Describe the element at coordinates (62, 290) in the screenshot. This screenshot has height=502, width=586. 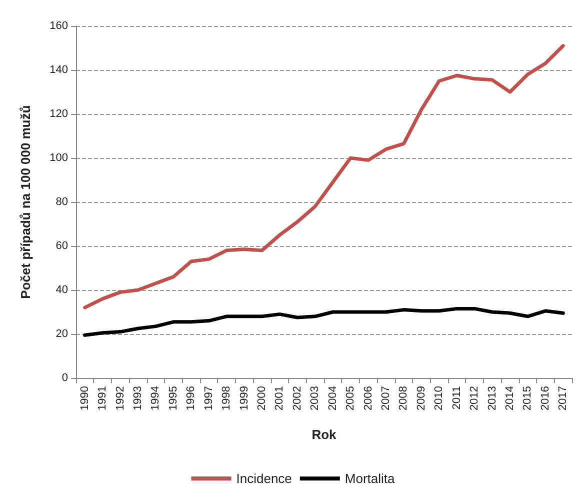
I see `y-tick-label: 40` at that location.